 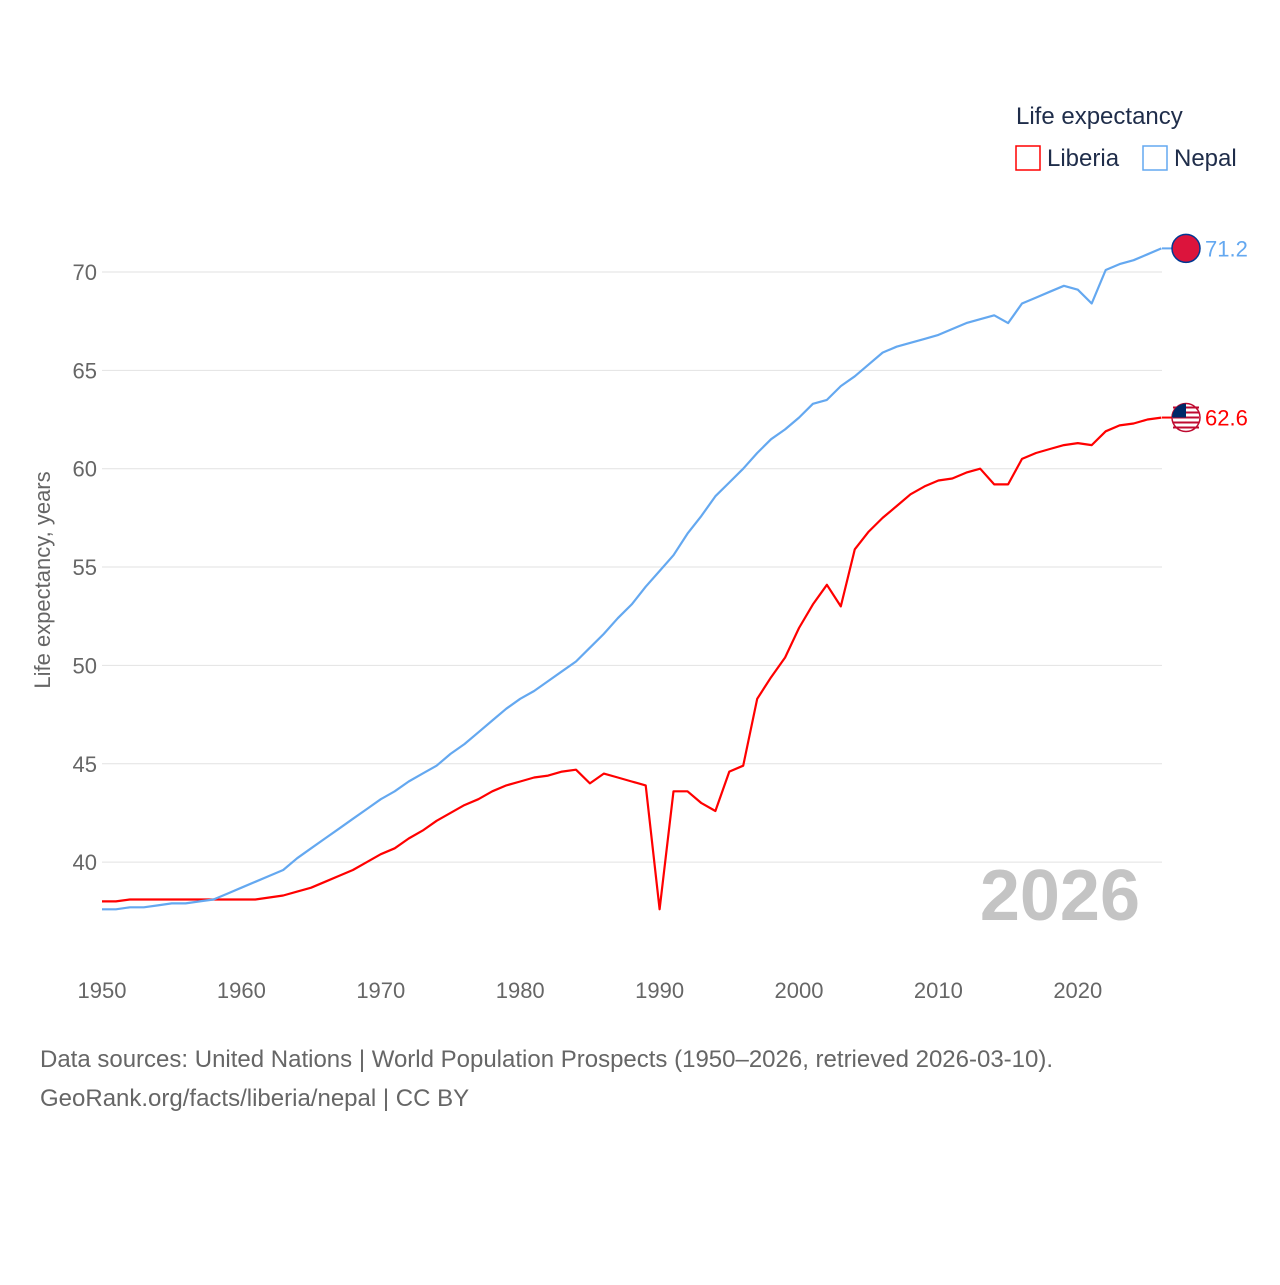 I want to click on nepal-flag-icon, so click(x=1186, y=248).